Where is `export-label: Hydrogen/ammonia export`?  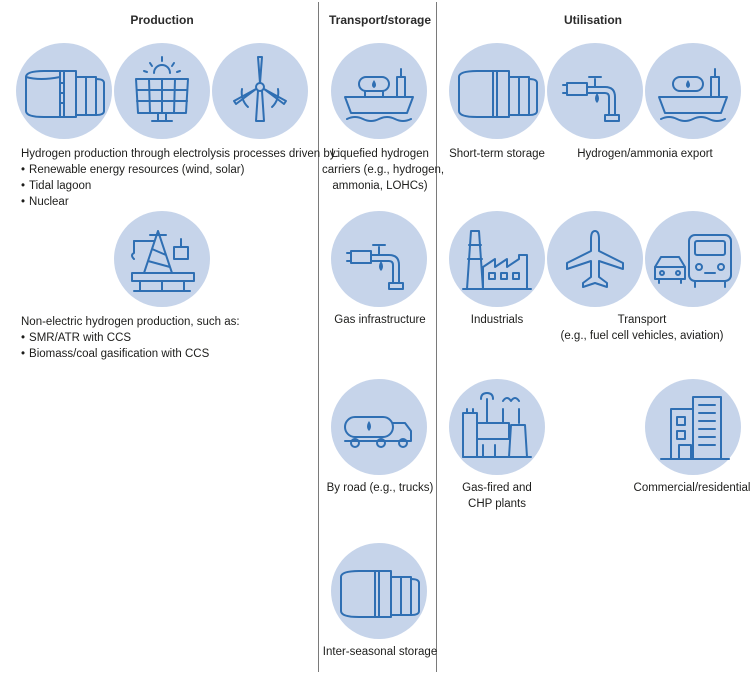
export-label: Hydrogen/ammonia export is located at coordinates (645, 154).